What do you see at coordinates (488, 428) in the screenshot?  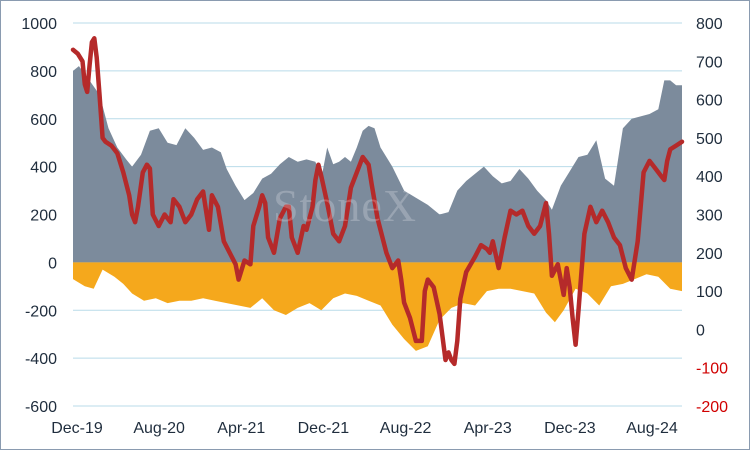 I see `x-tick-label: Apr-23` at bounding box center [488, 428].